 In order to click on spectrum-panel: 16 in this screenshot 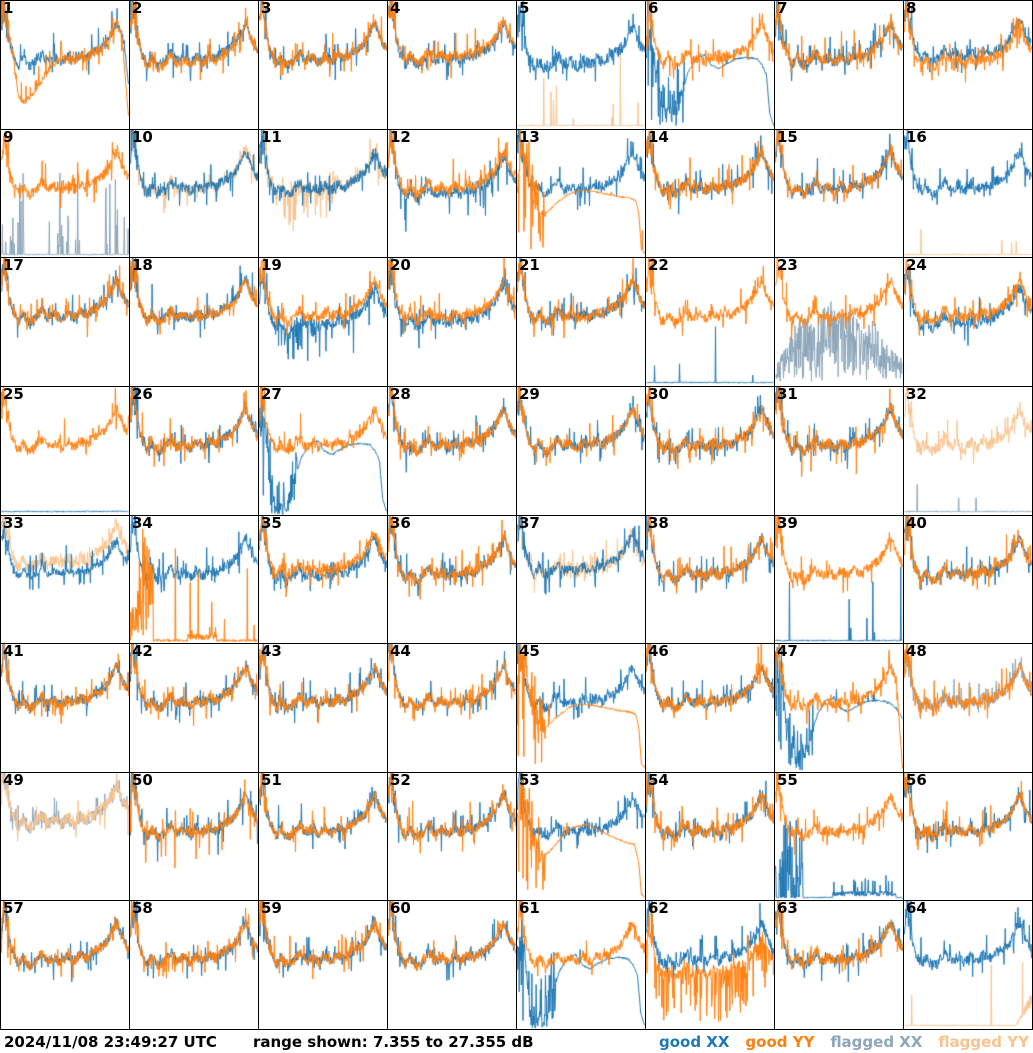, I will do `click(968, 194)`.